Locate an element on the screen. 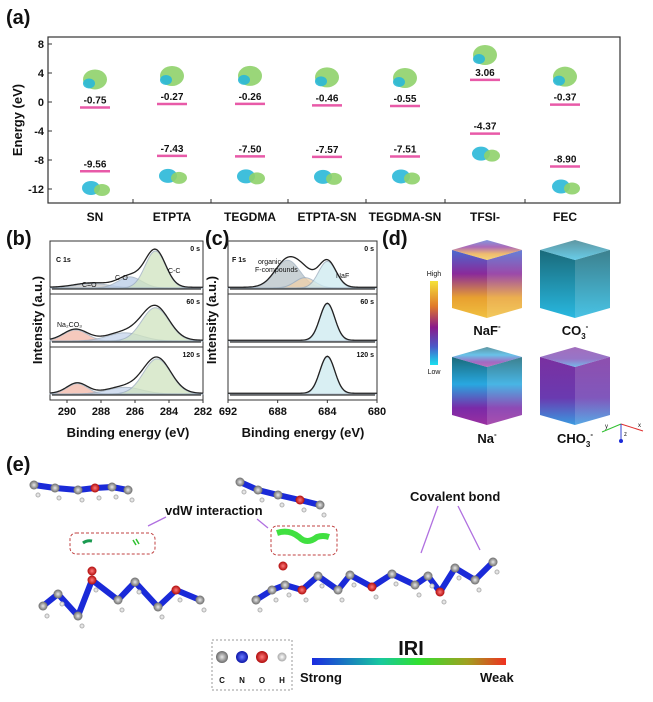 Image resolution: width=653 pixels, height=702 pixels. cube-label-cho3: CHO3- is located at coordinates (575, 439).